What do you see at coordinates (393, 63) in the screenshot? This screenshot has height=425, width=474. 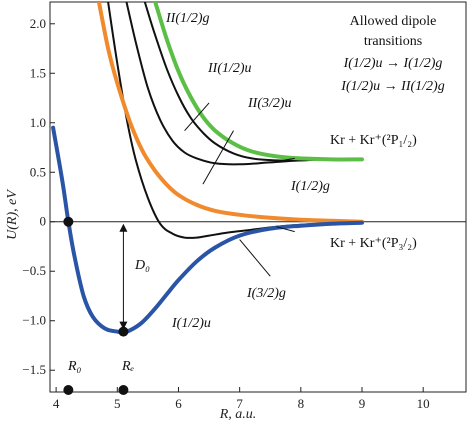 I see `note-transition-1: I(1/2)u → I(1/2)g` at bounding box center [393, 63].